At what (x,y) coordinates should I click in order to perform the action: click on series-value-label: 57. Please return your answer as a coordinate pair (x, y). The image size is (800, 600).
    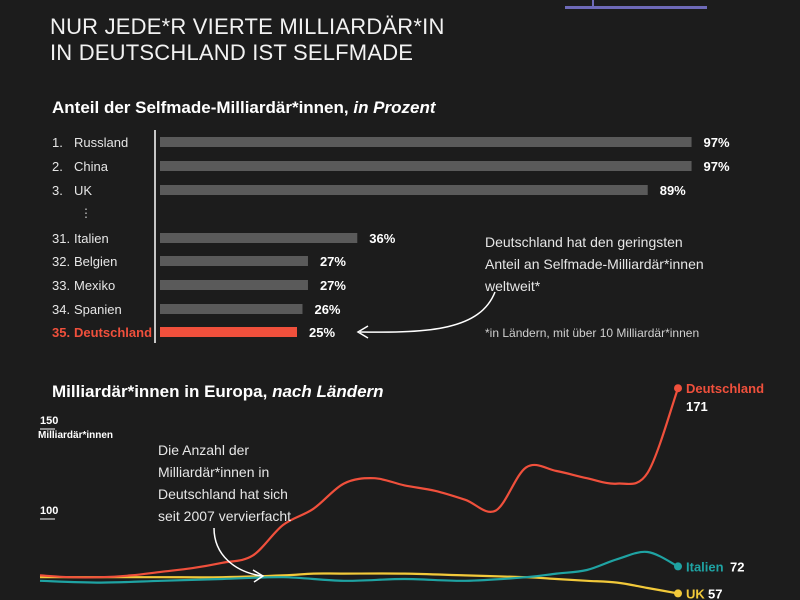
    Looking at the image, I should click on (715, 593).